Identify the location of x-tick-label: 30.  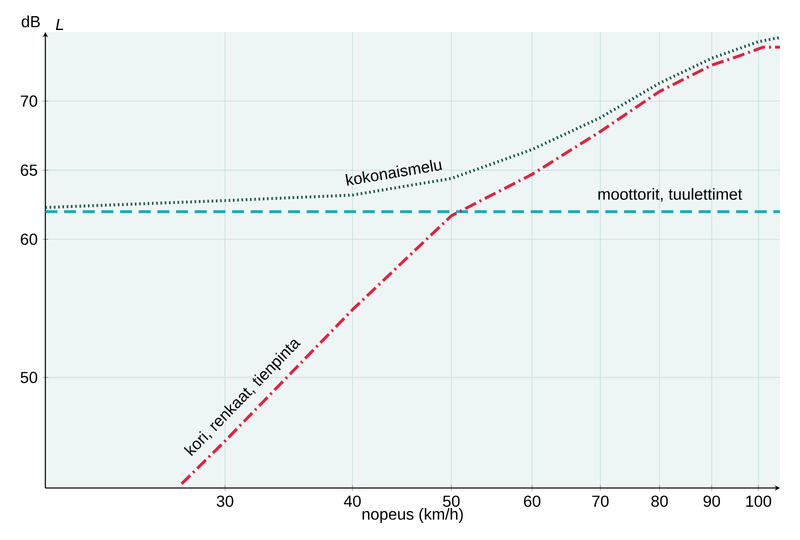
(225, 501).